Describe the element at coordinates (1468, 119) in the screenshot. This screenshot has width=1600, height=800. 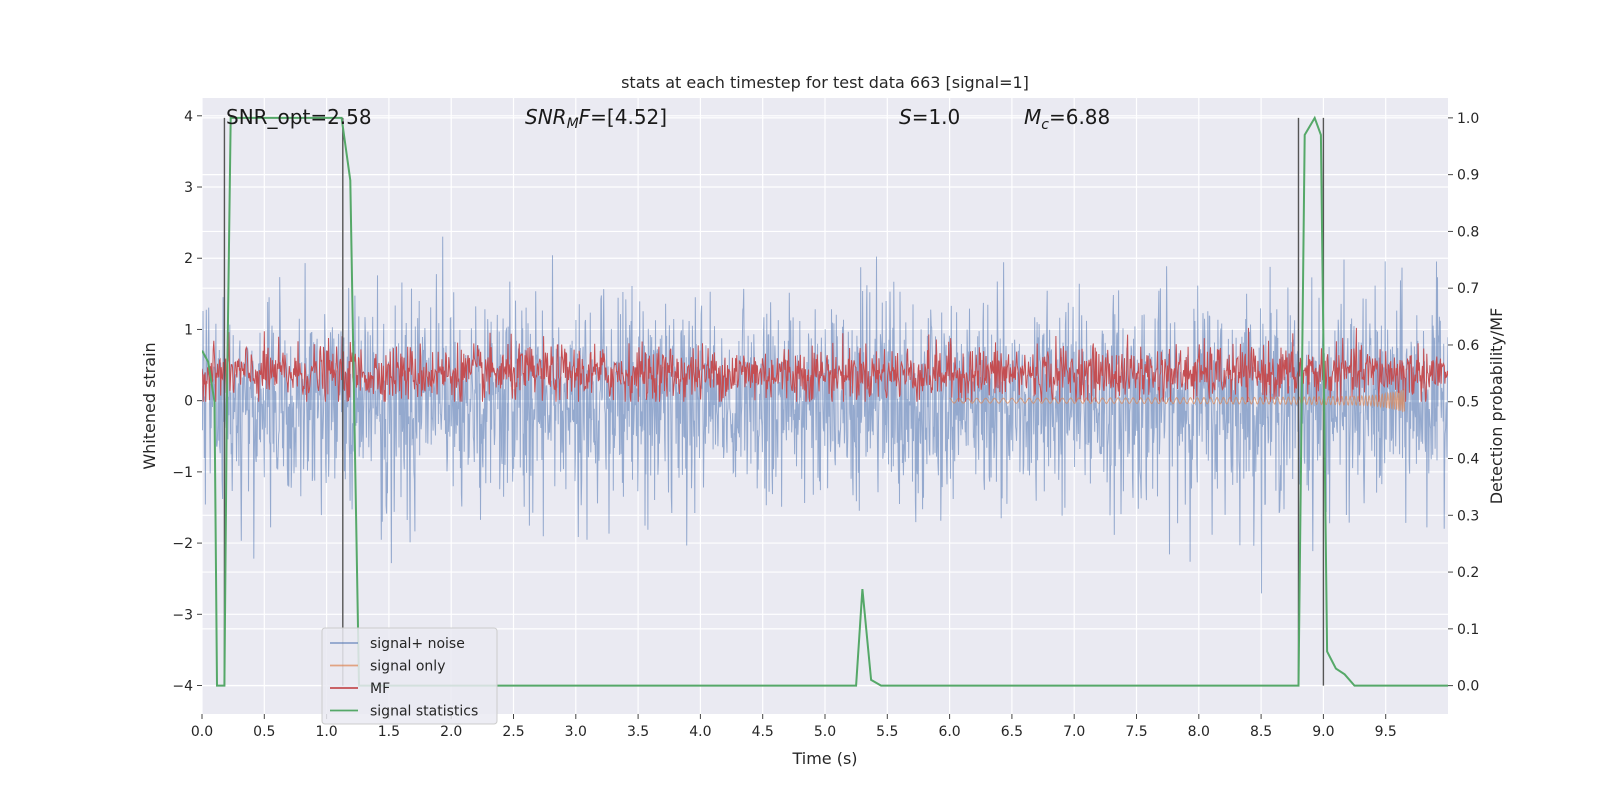
I see `y-right-tick-label: 1.0` at that location.